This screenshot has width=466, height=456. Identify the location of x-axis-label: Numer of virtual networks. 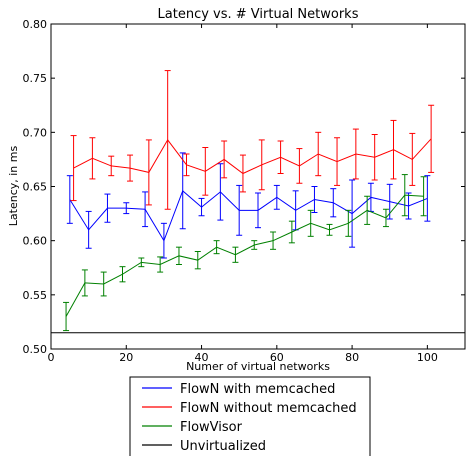
(258, 366).